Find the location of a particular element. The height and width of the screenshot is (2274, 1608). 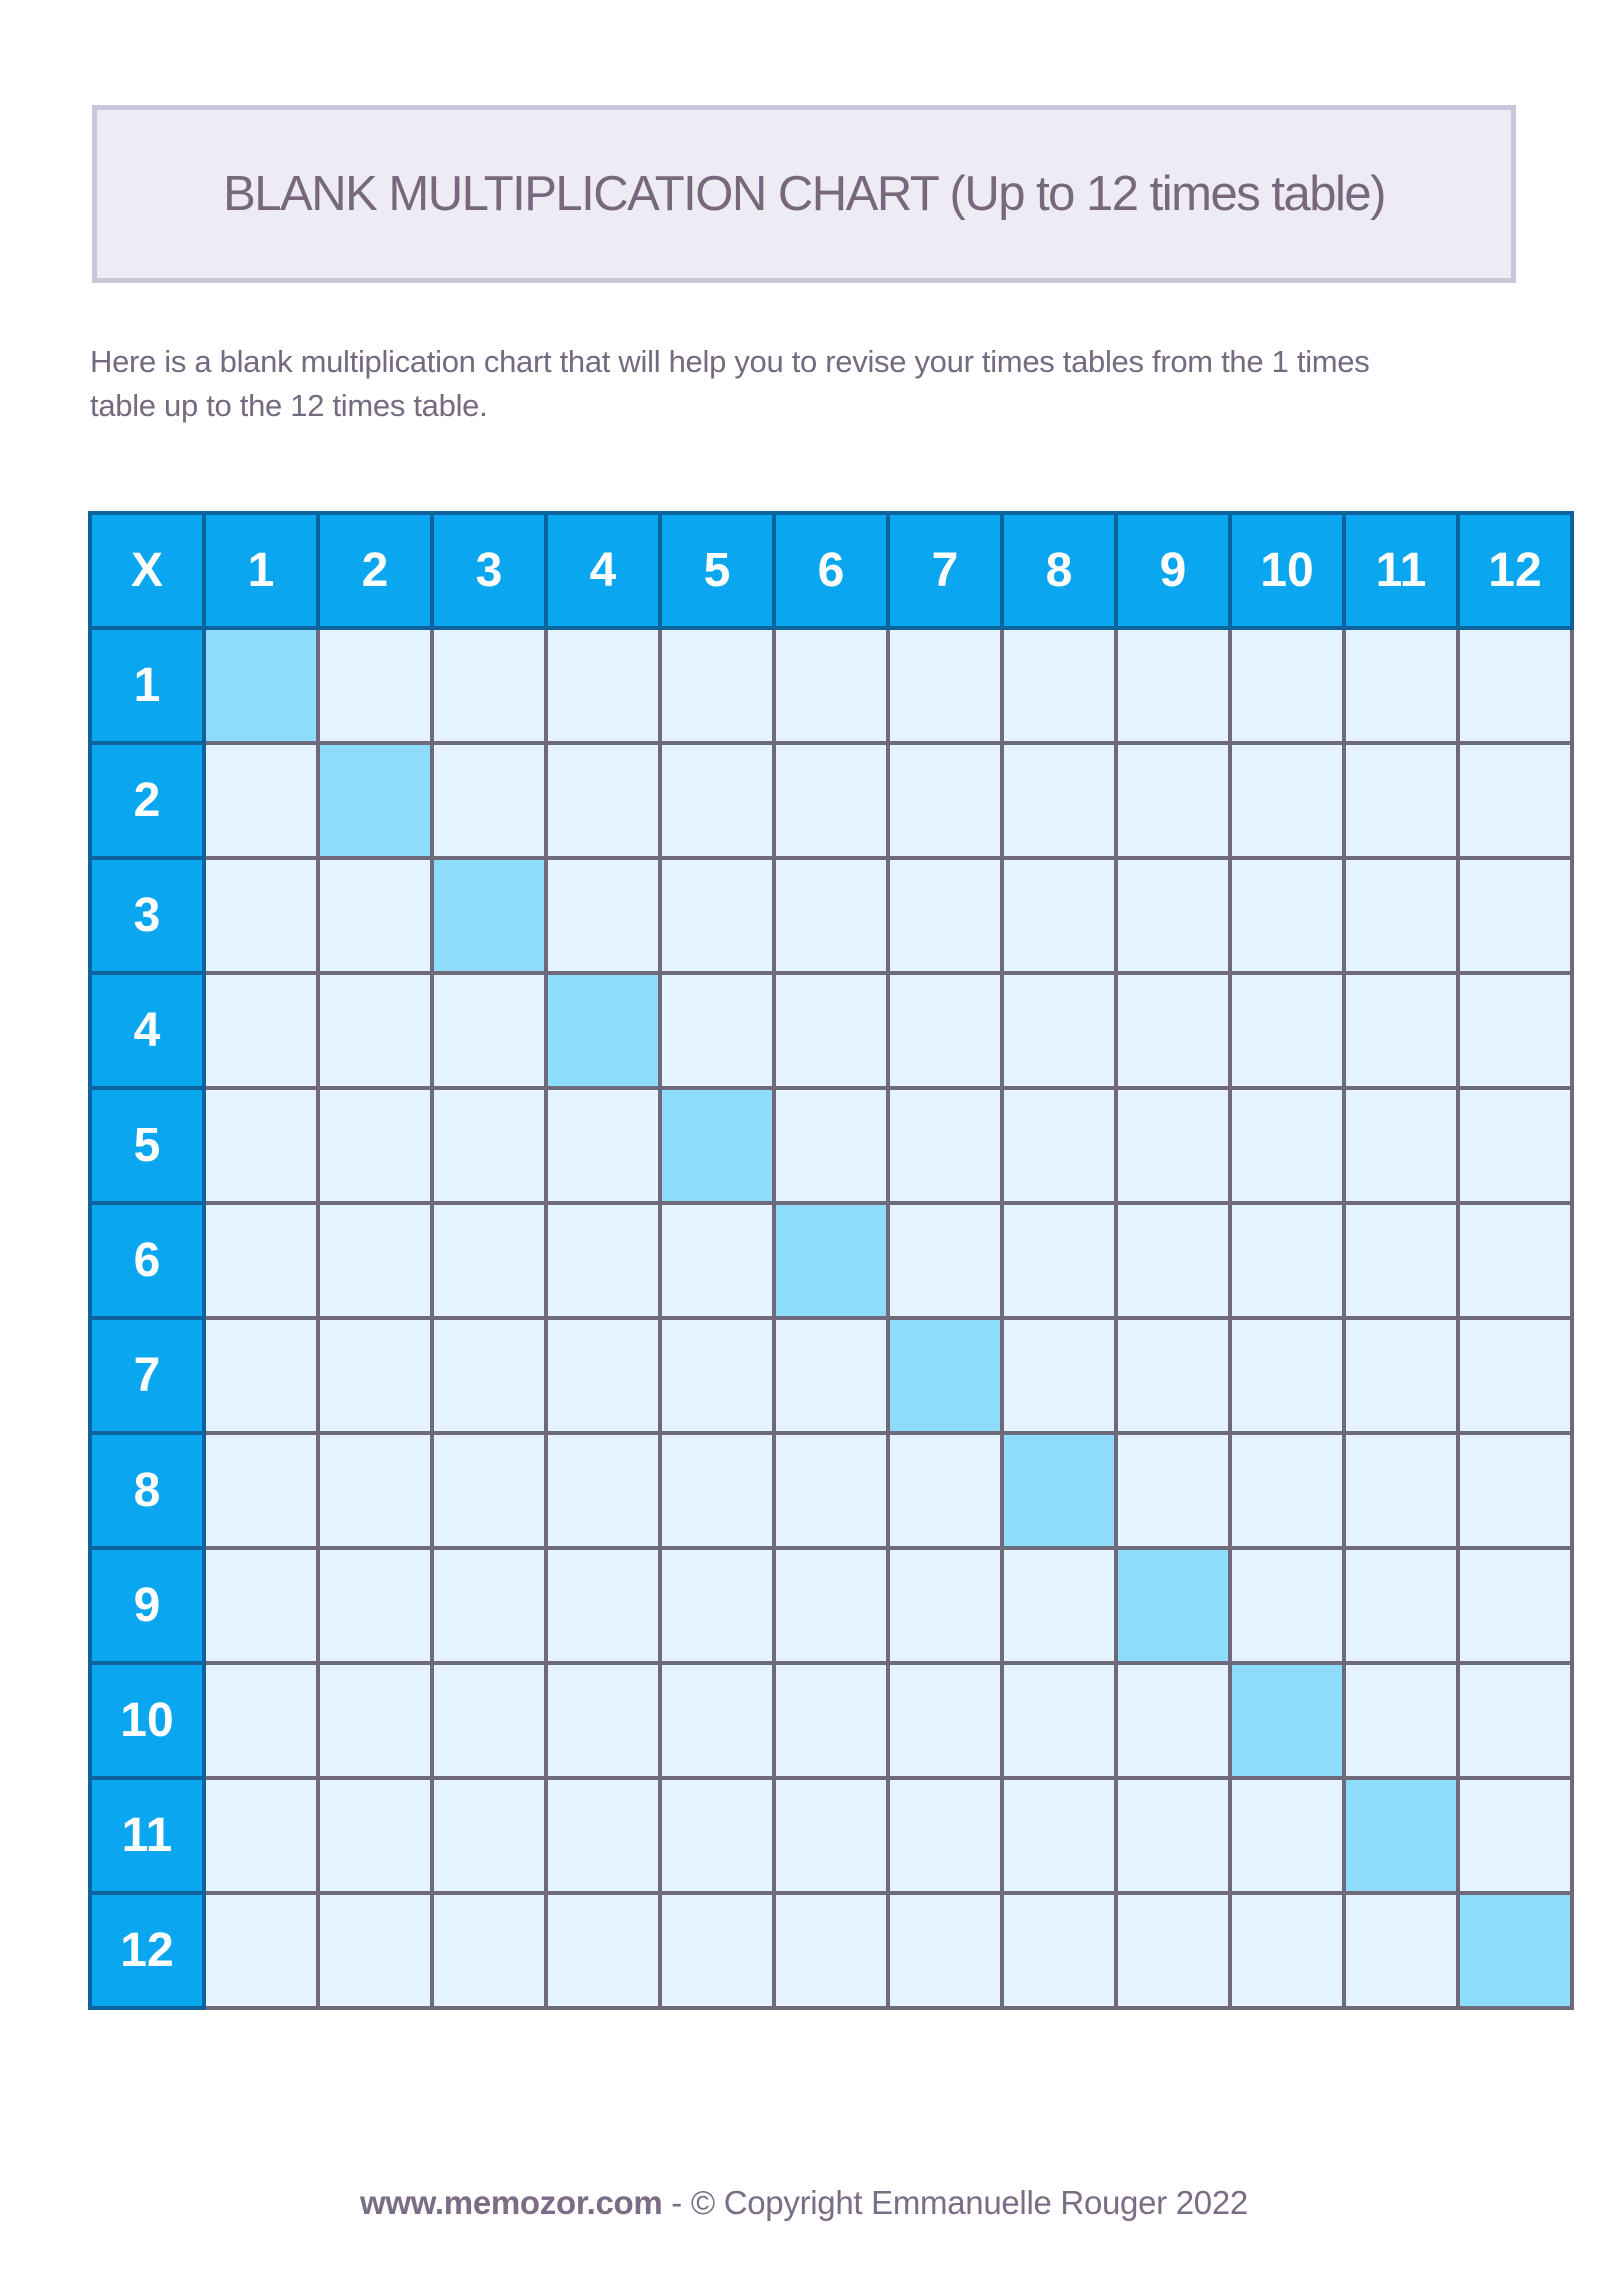

table-row: 3 is located at coordinates (831, 915).